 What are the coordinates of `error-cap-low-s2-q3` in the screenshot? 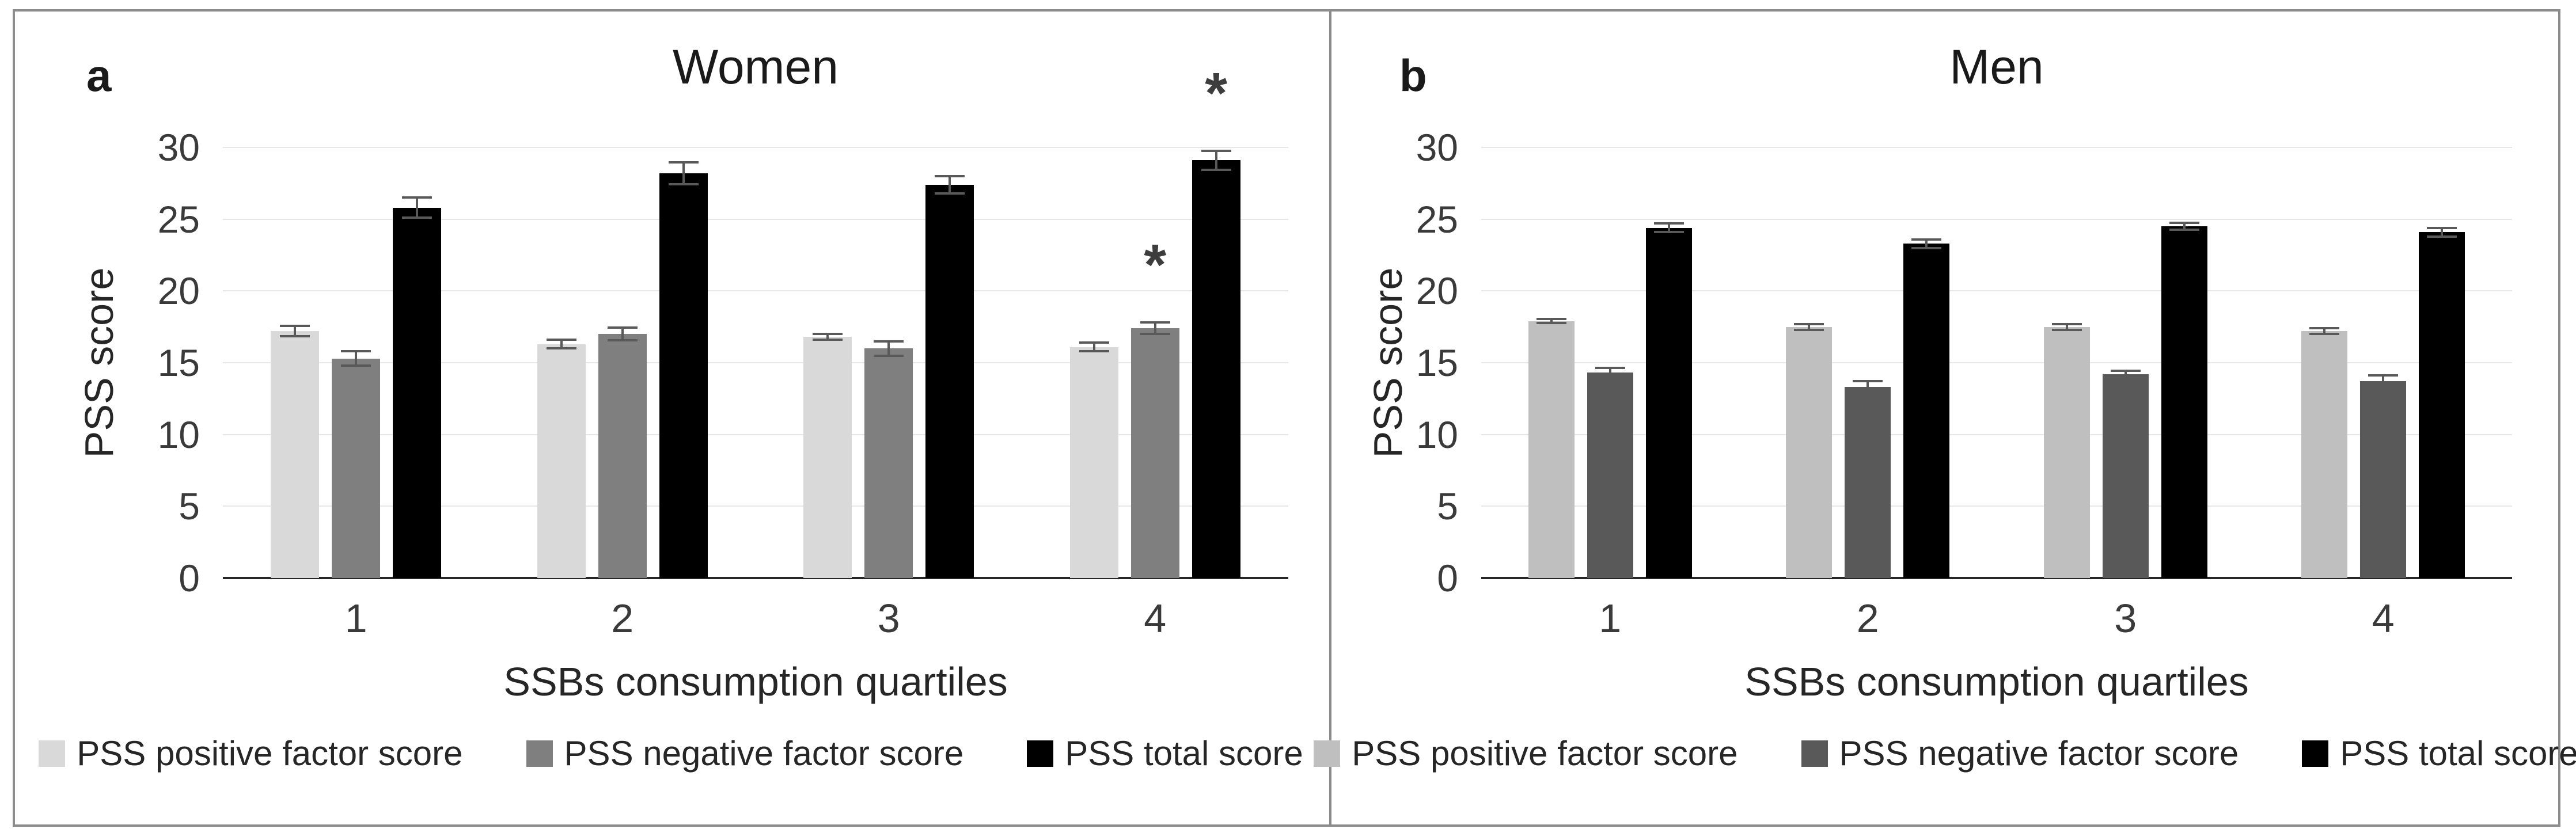 It's located at (2184, 230).